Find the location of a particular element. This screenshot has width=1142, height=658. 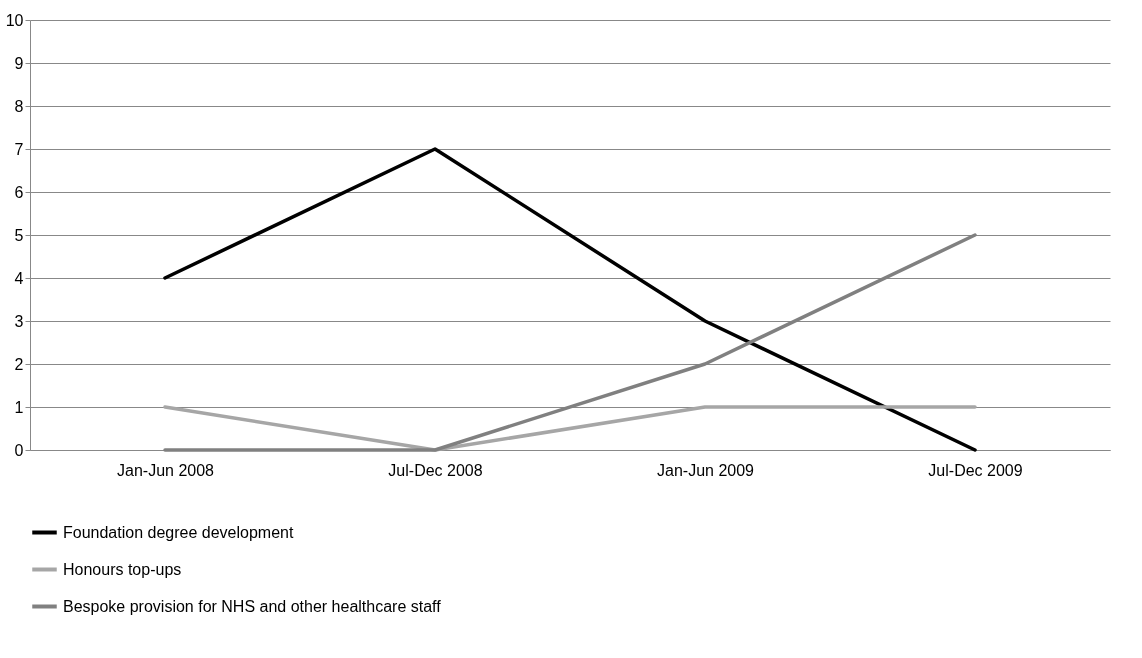

x-tick-label: Jul-Dec 2008 is located at coordinates (435, 470).